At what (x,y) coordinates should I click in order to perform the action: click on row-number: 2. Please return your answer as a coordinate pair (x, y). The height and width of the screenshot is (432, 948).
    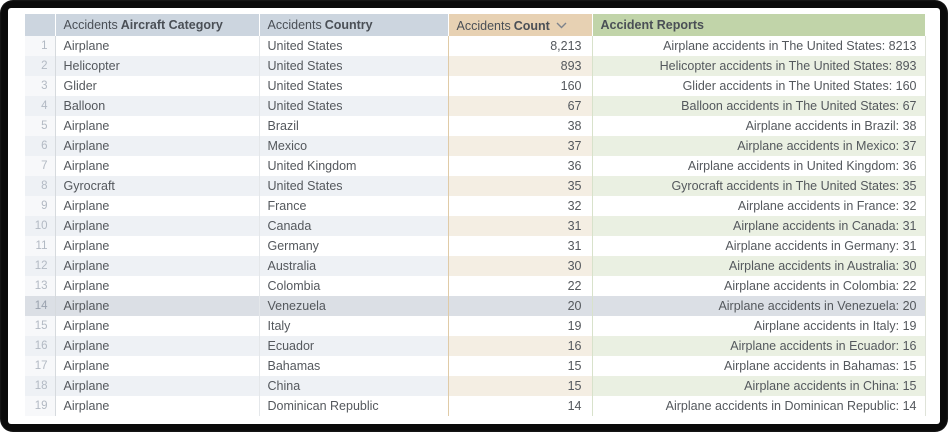
    Looking at the image, I should click on (40, 66).